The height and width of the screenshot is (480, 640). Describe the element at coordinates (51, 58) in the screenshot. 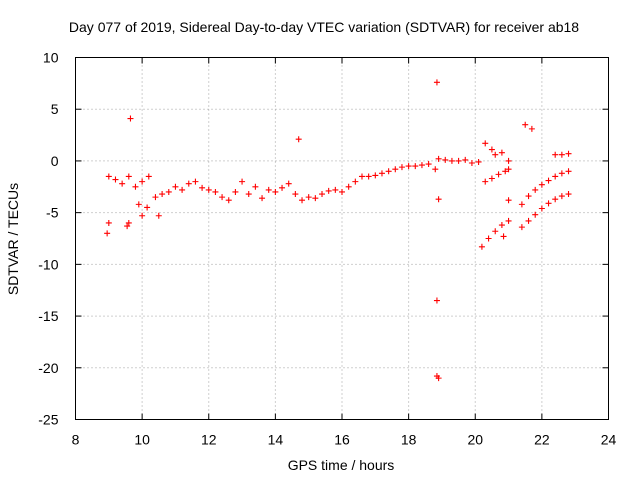

I see `y-tick-label: 10` at that location.